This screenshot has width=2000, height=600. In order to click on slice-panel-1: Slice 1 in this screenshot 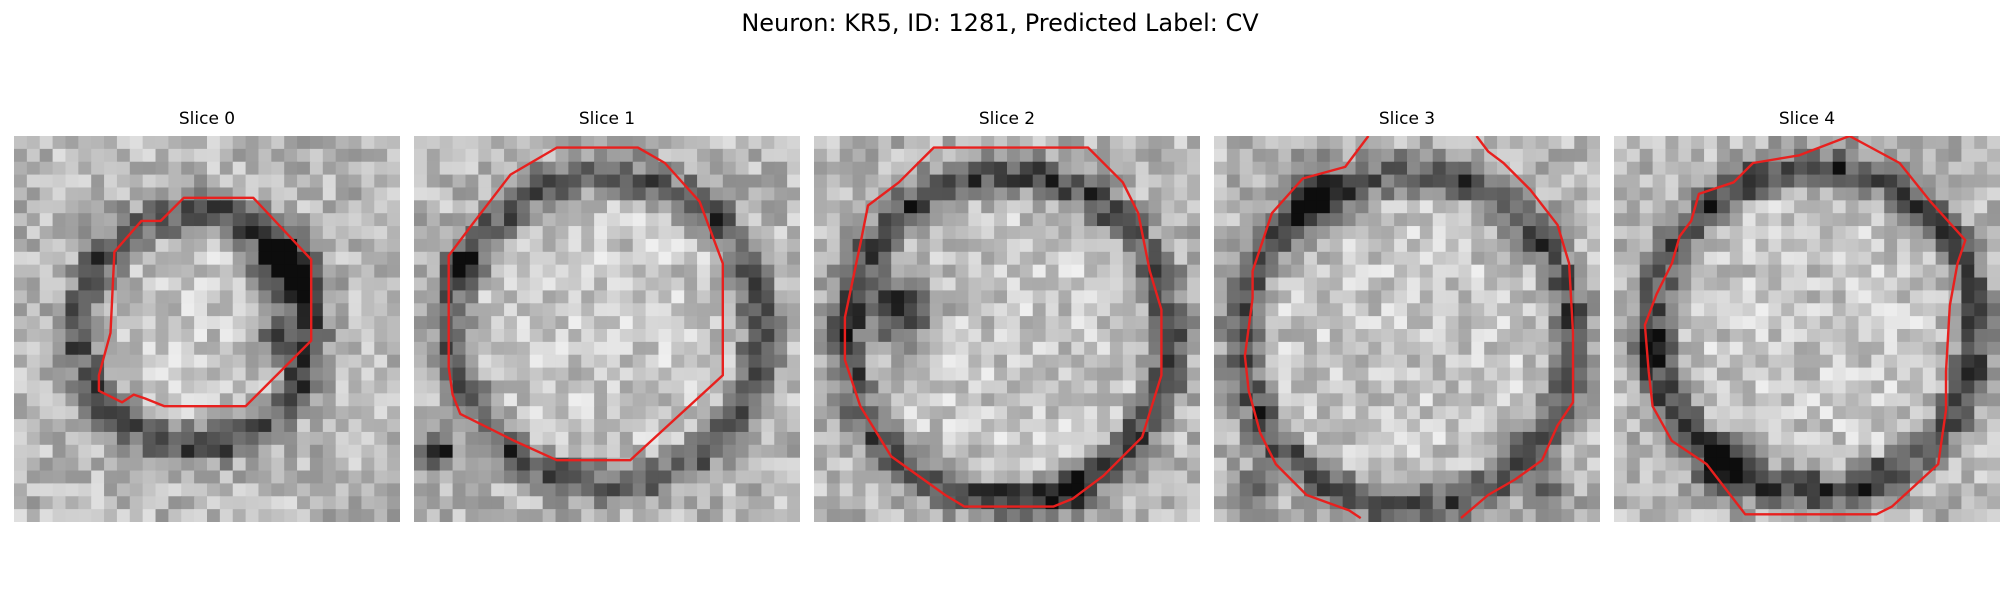, I will do `click(607, 315)`.